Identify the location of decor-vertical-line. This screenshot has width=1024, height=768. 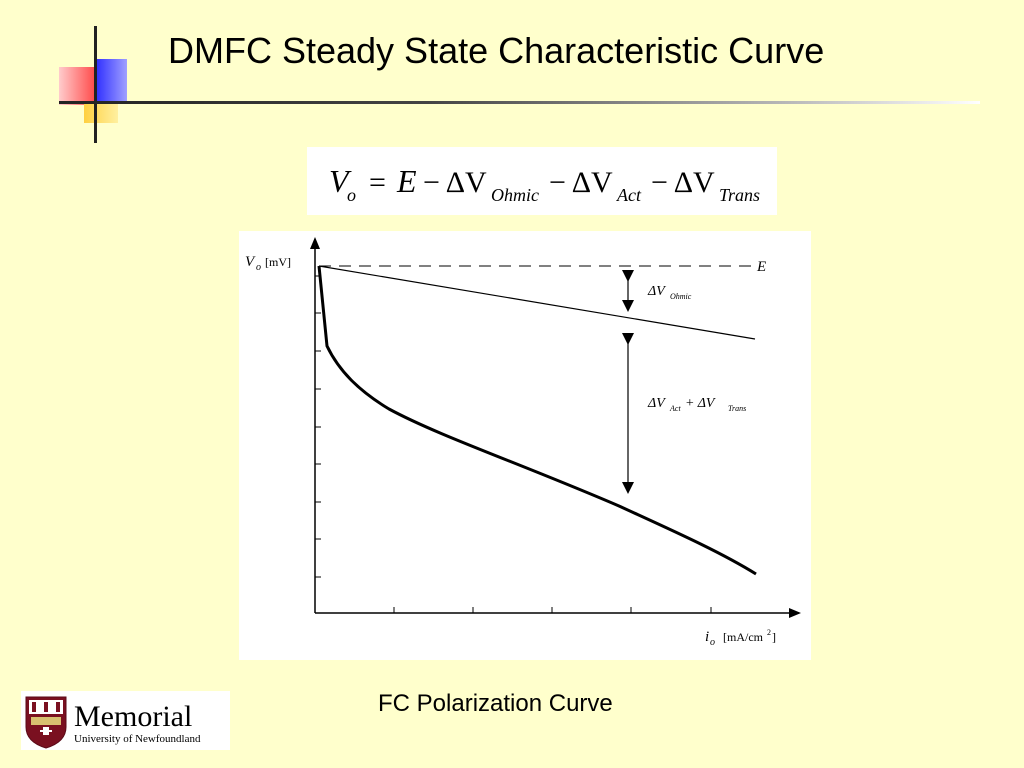
(95, 84).